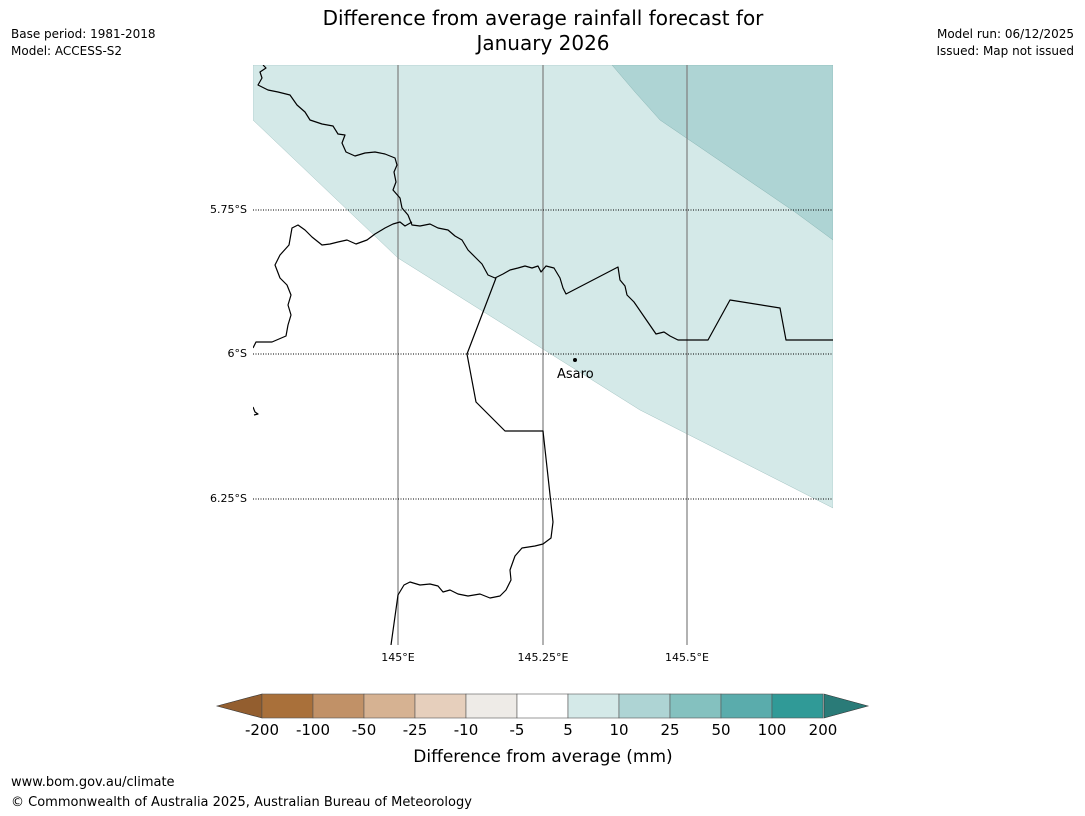  Describe the element at coordinates (239, 706) in the screenshot. I see `colorbar-under-arrow` at that location.